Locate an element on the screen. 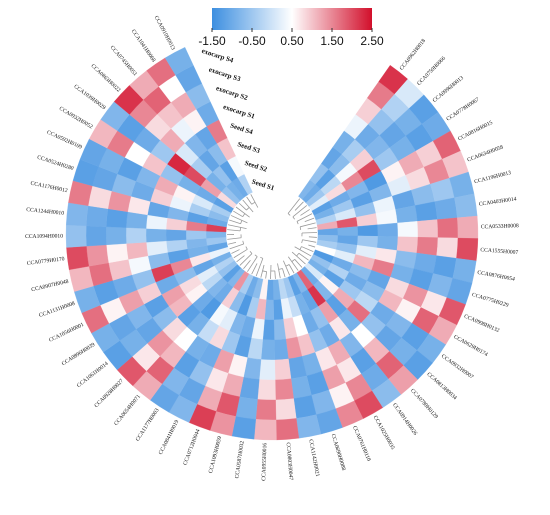 This screenshot has height=515, width=550. row-label: exocarp S3 is located at coordinates (225, 75).